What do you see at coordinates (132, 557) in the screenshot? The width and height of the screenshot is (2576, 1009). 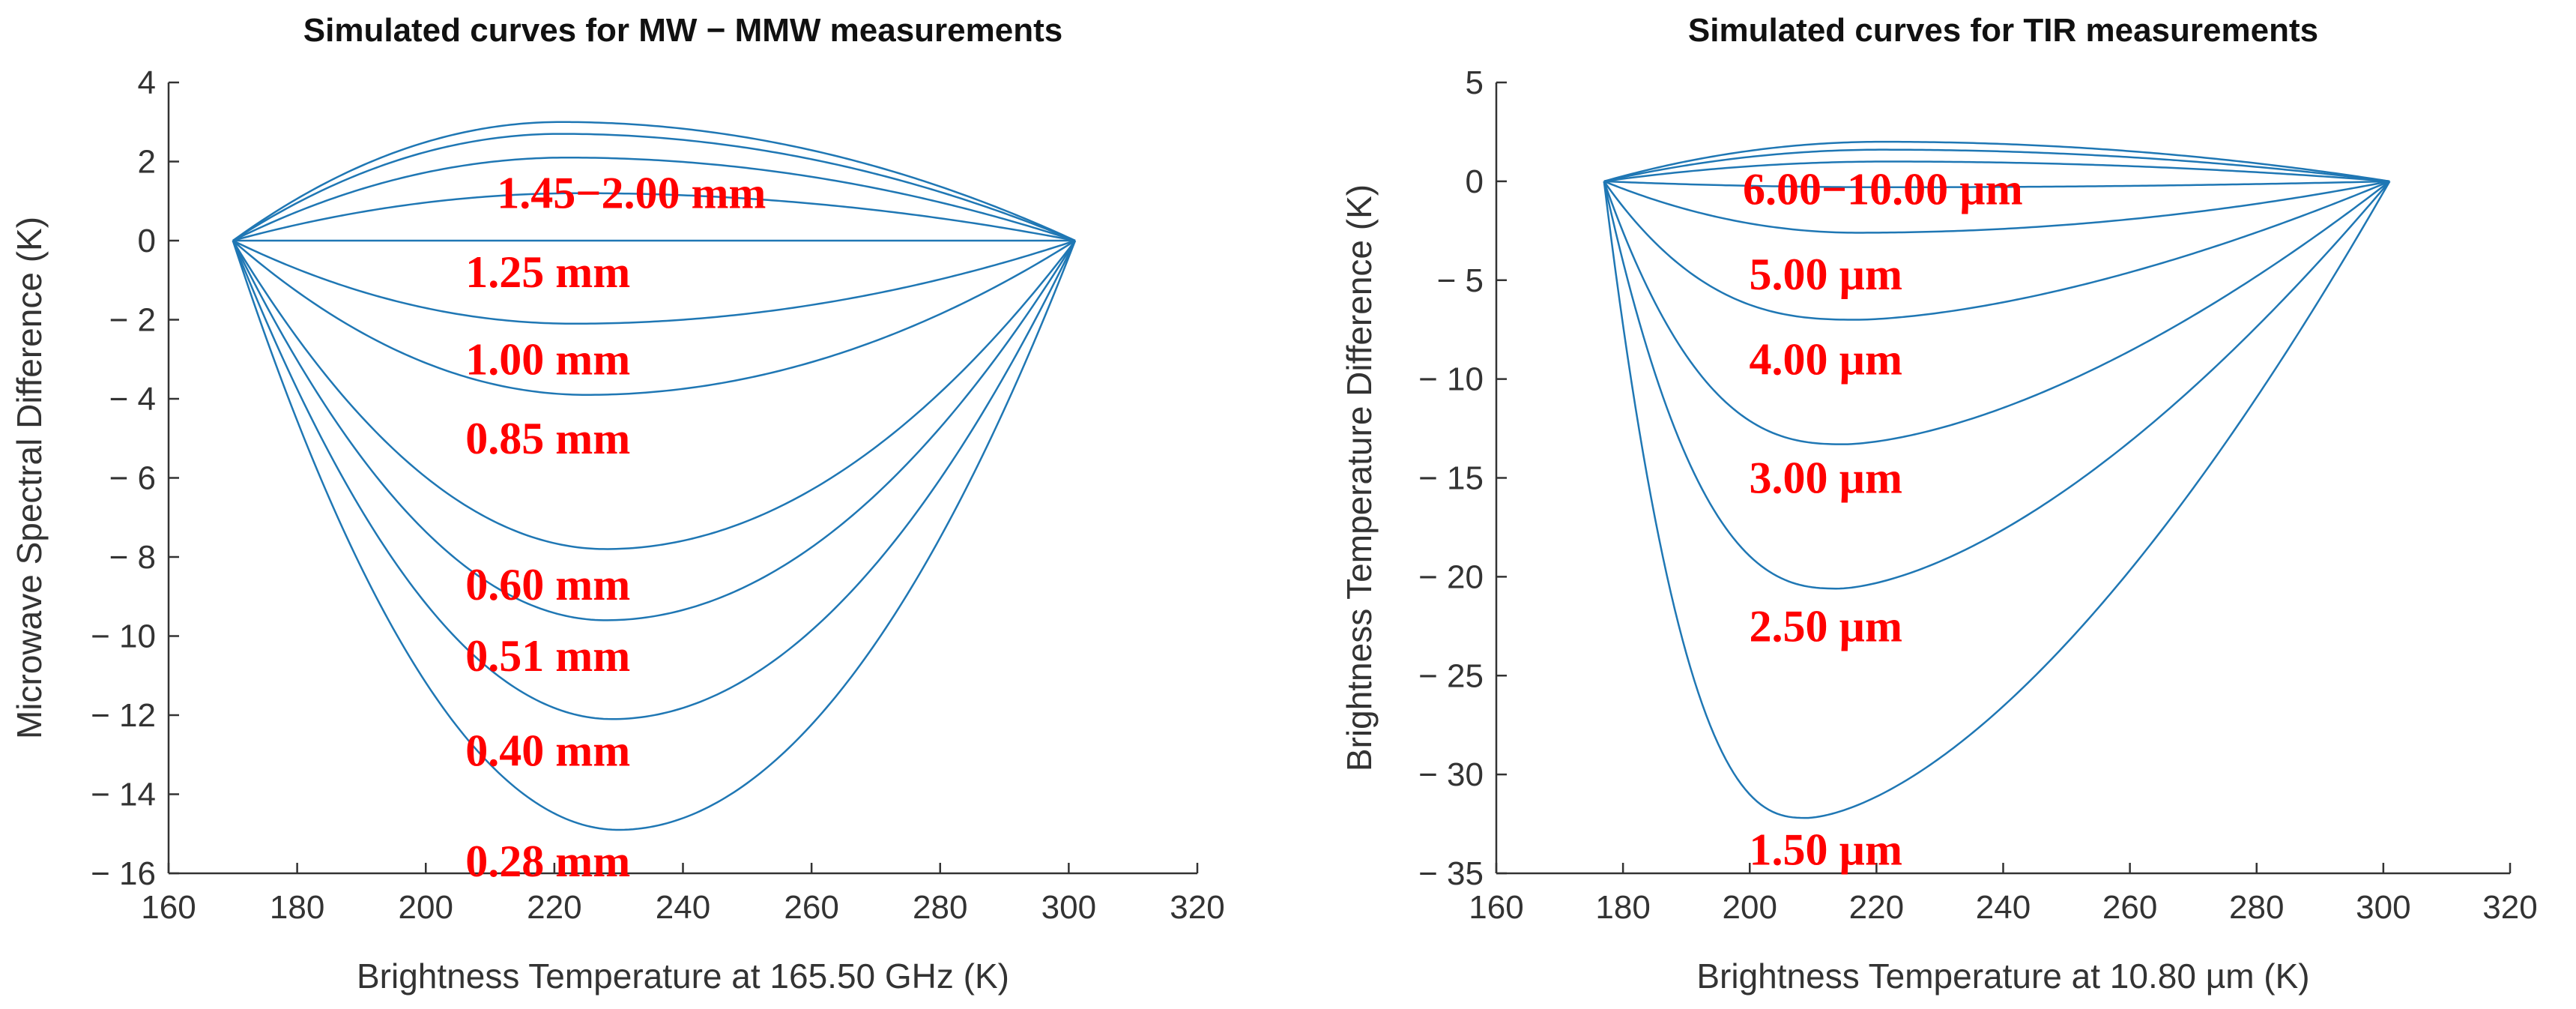 I see `y-tick-label: − 8` at bounding box center [132, 557].